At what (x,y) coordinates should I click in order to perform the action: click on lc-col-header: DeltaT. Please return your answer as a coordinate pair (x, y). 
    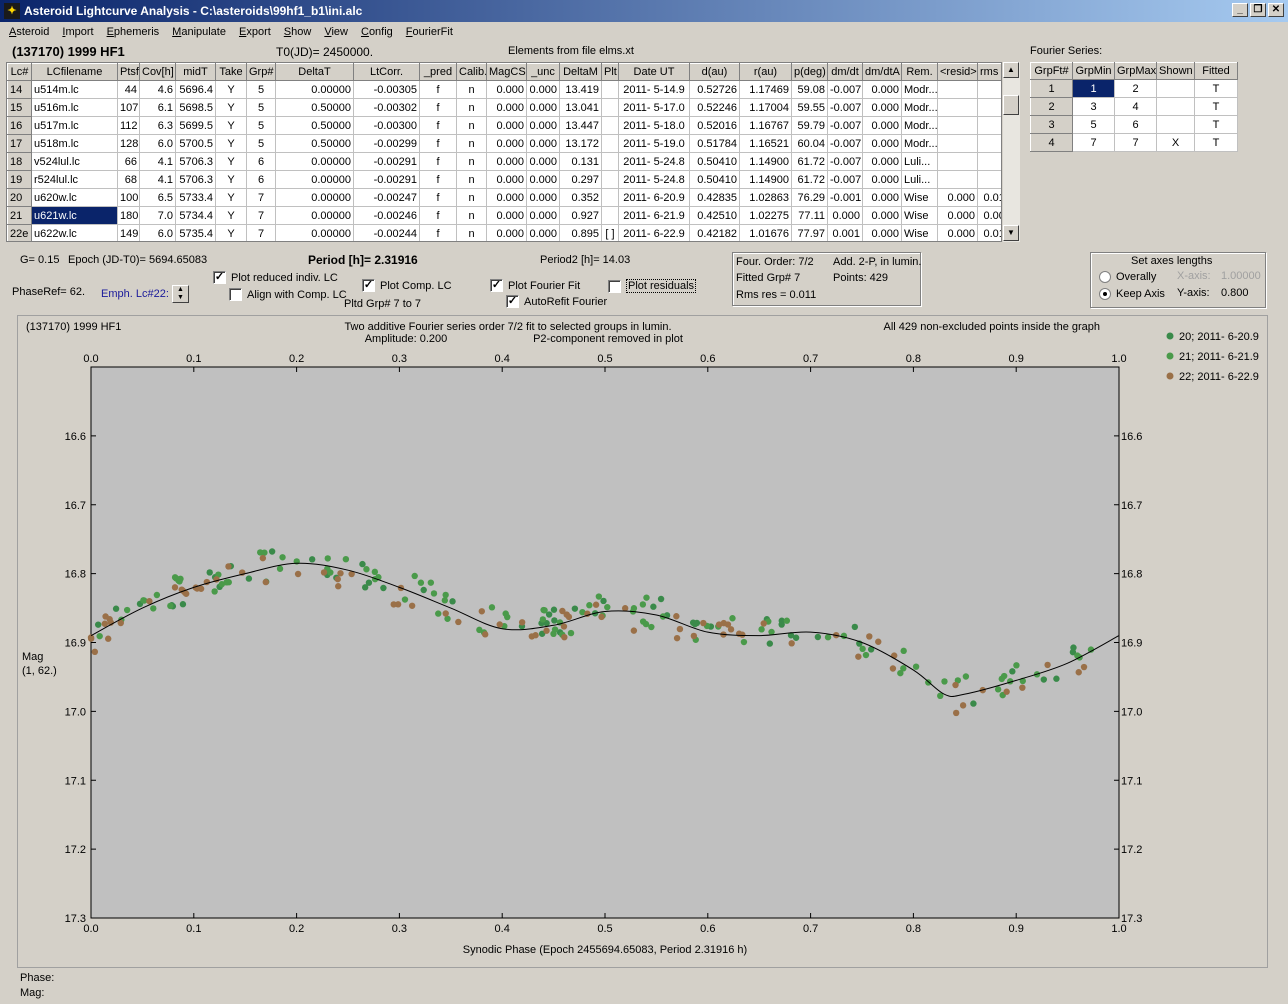
    Looking at the image, I should click on (314, 72).